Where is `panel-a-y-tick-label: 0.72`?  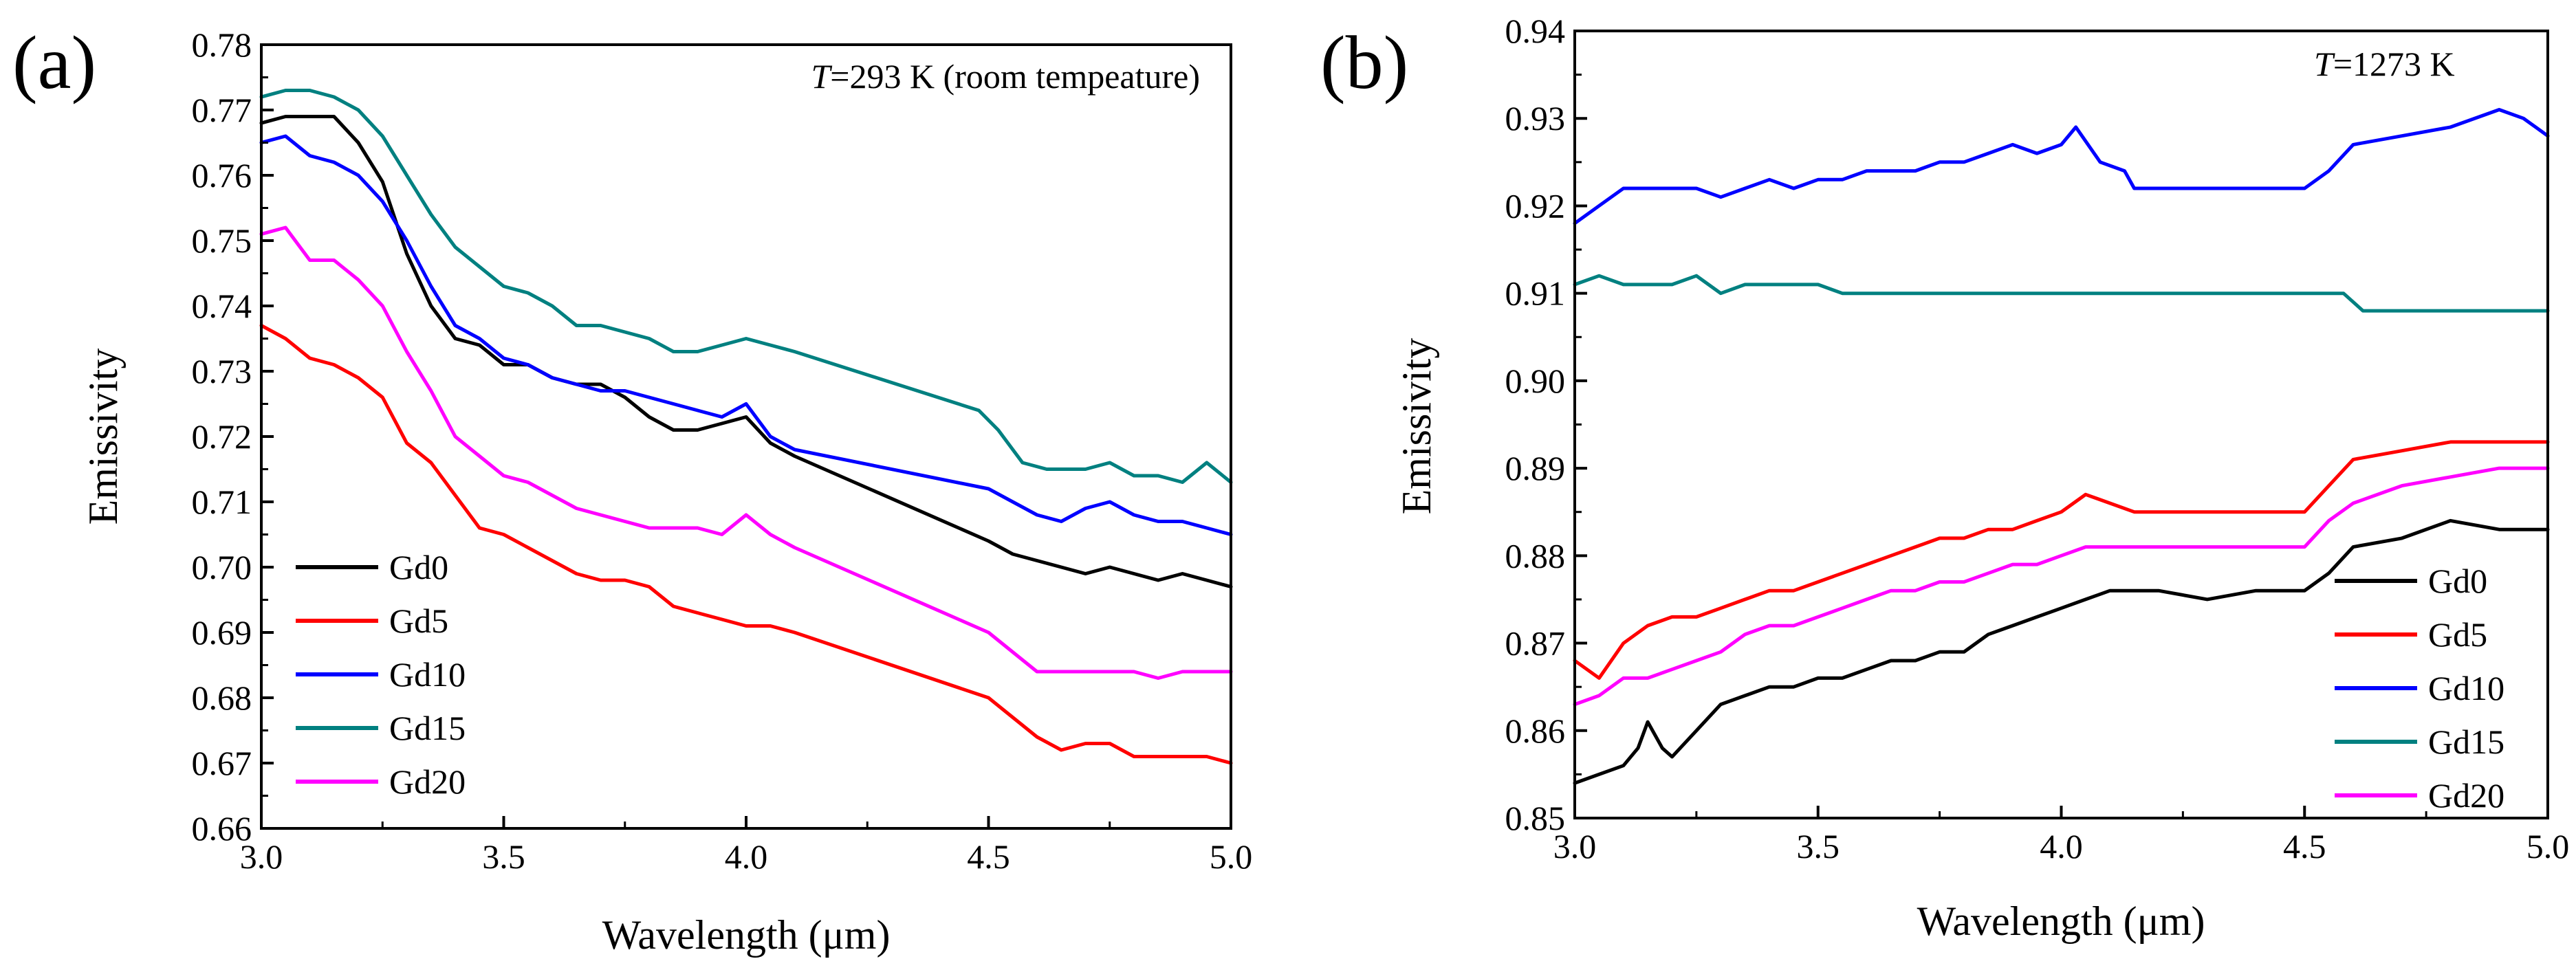 panel-a-y-tick-label: 0.72 is located at coordinates (222, 436).